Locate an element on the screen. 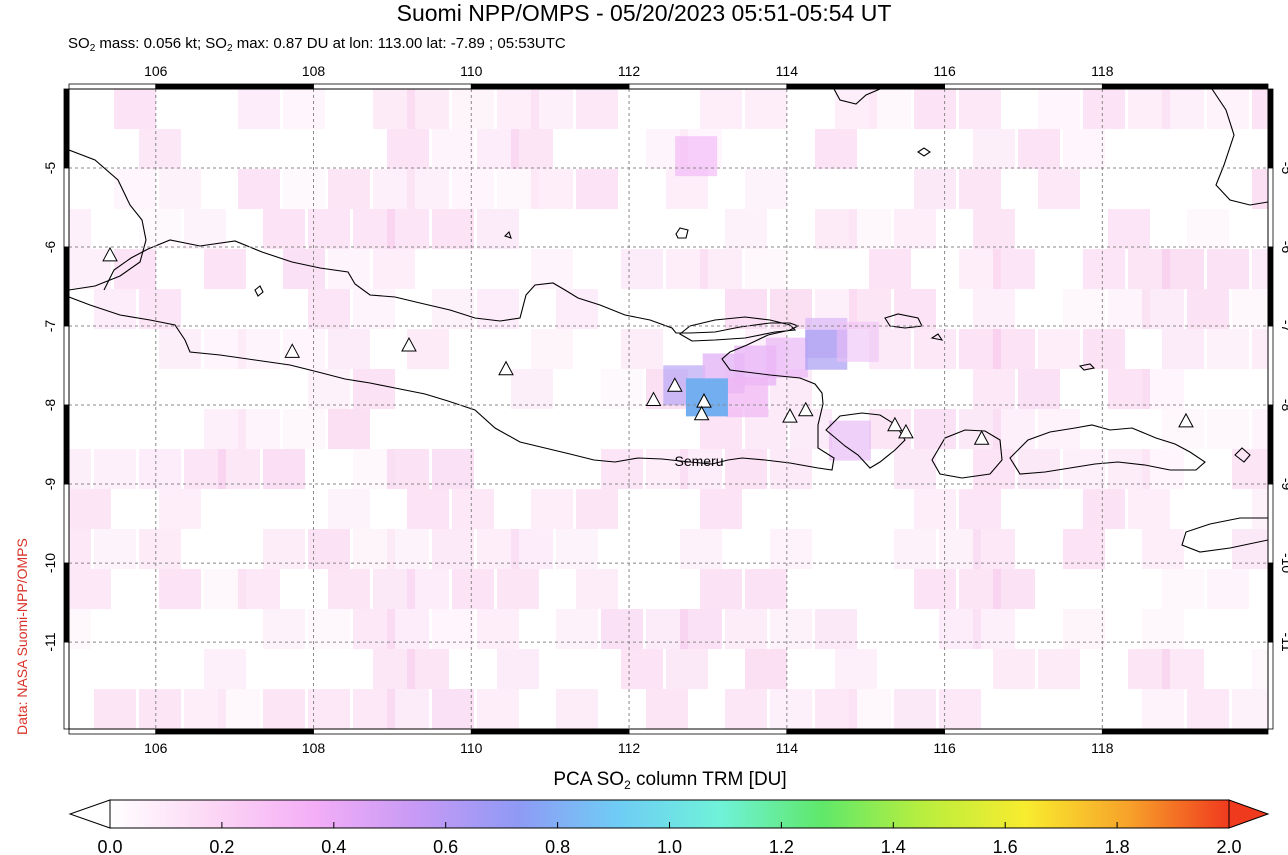 This screenshot has width=1288, height=855. coastline-sumatra is located at coordinates (108, 220).